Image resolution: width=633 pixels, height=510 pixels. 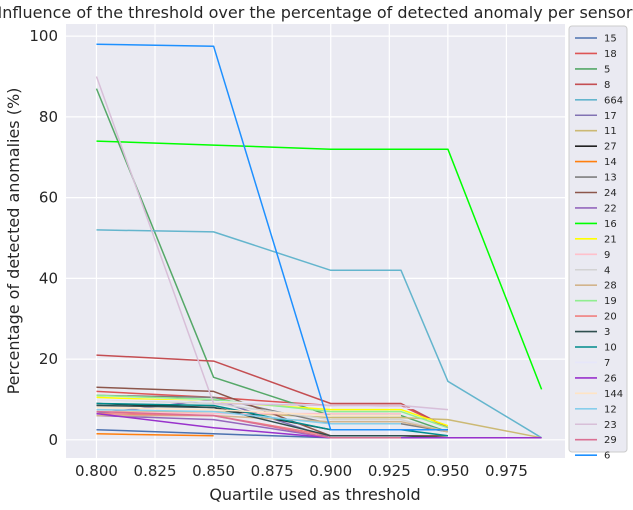 I want to click on legend-label-7: 7, so click(x=607, y=363).